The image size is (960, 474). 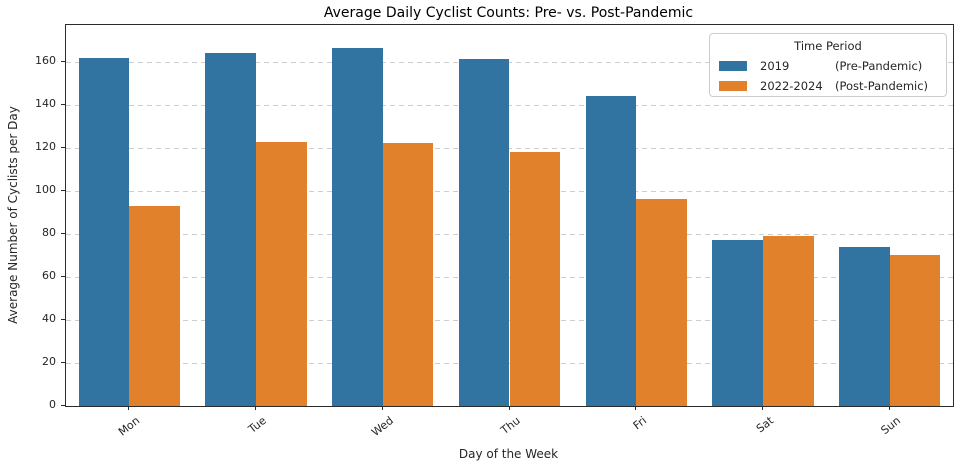 What do you see at coordinates (382, 427) in the screenshot?
I see `x-tick-label: Wed` at bounding box center [382, 427].